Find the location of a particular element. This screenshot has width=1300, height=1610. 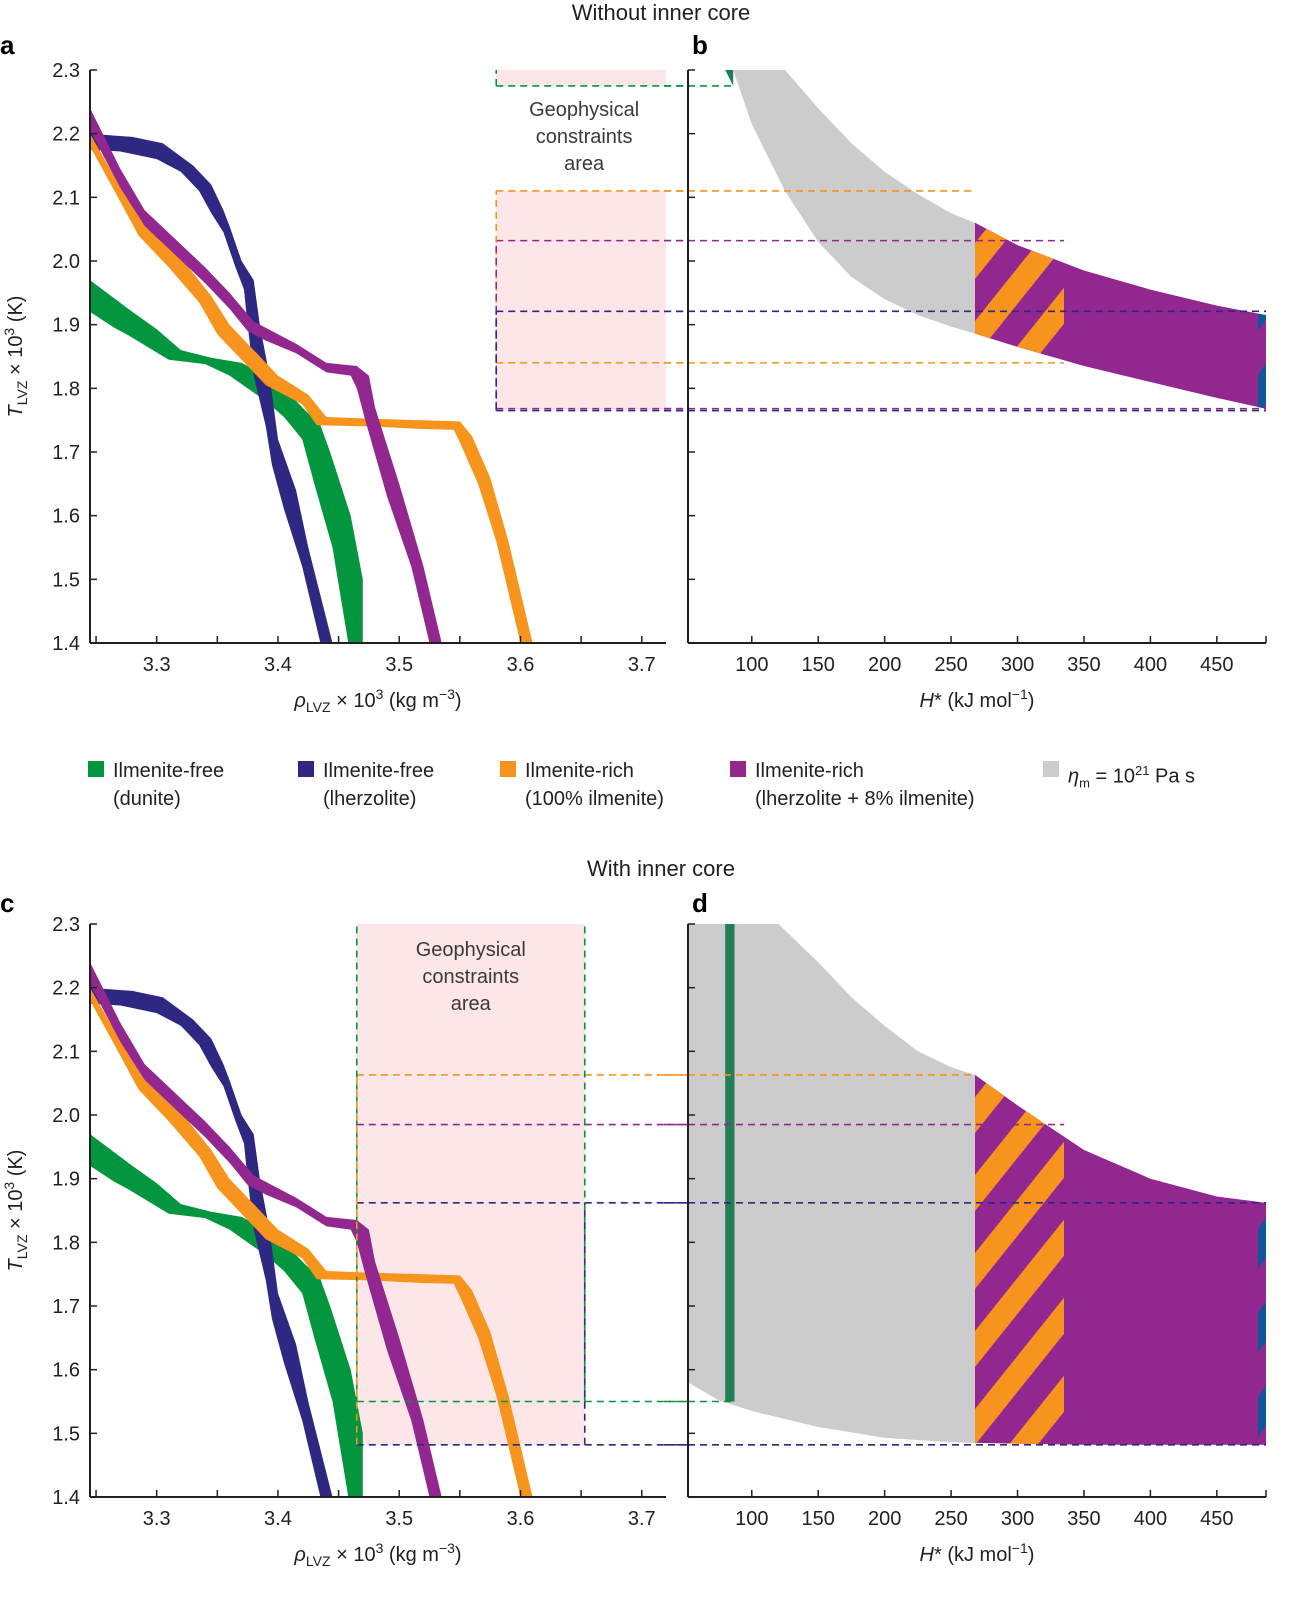

legend-swatch-viscosity is located at coordinates (1051, 769).